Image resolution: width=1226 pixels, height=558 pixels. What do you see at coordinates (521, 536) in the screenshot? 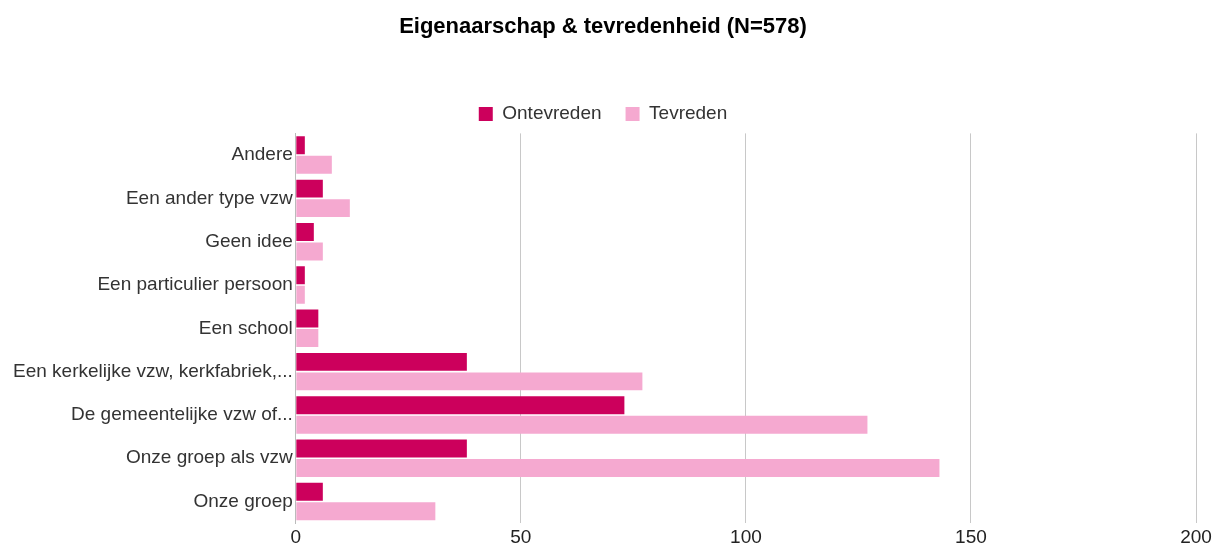
I see `x-tick-label: 50` at bounding box center [521, 536].